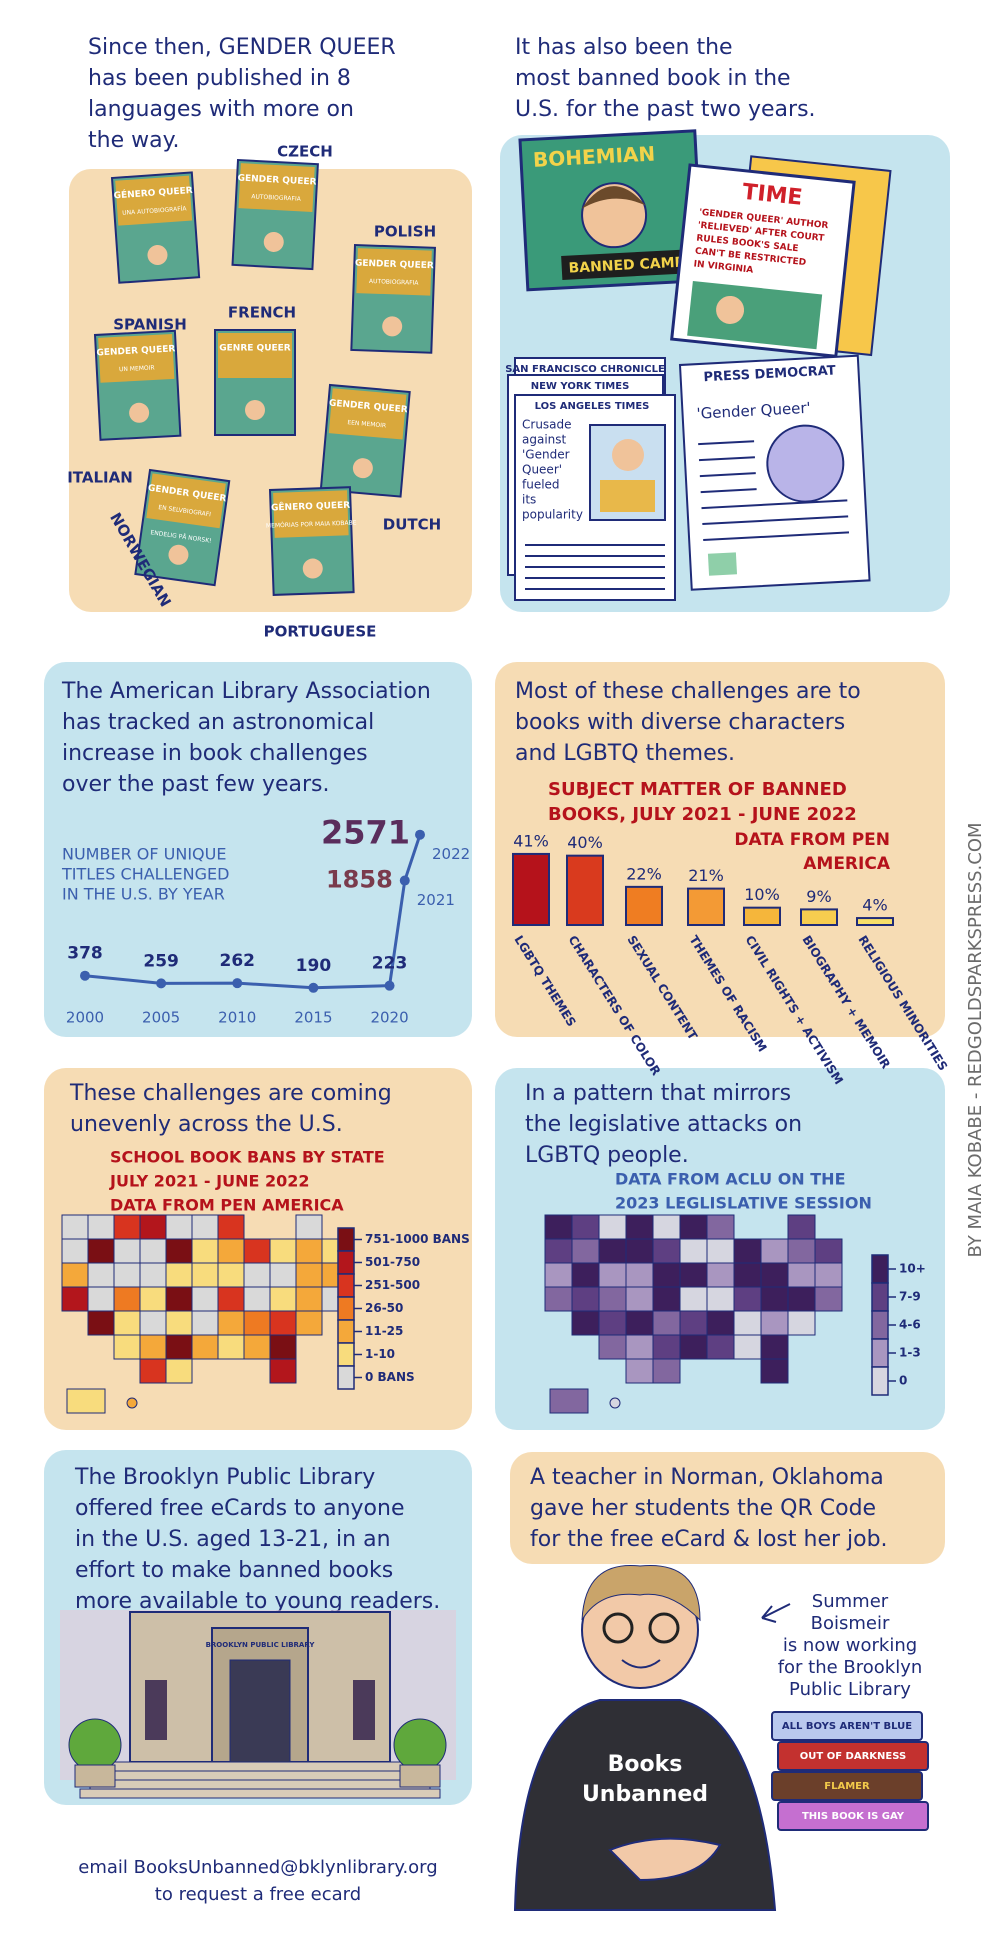  Describe the element at coordinates (663, 1124) in the screenshot. I see `panel-text: the legislative attacks on` at that location.